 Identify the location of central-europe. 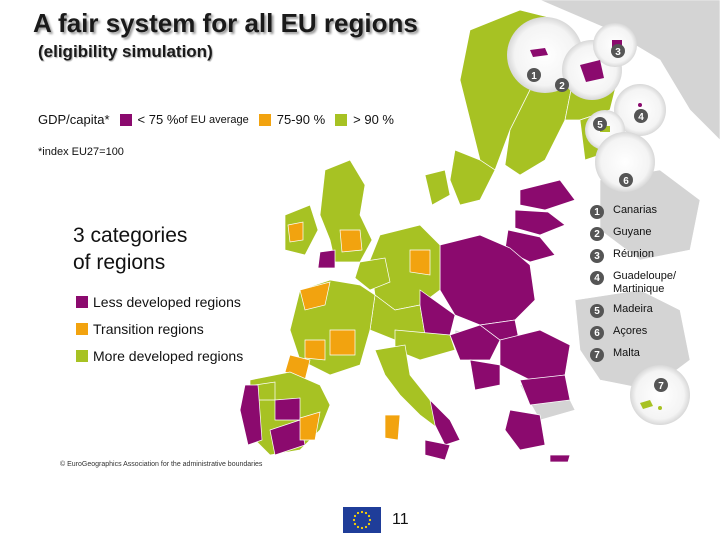
(445, 292).